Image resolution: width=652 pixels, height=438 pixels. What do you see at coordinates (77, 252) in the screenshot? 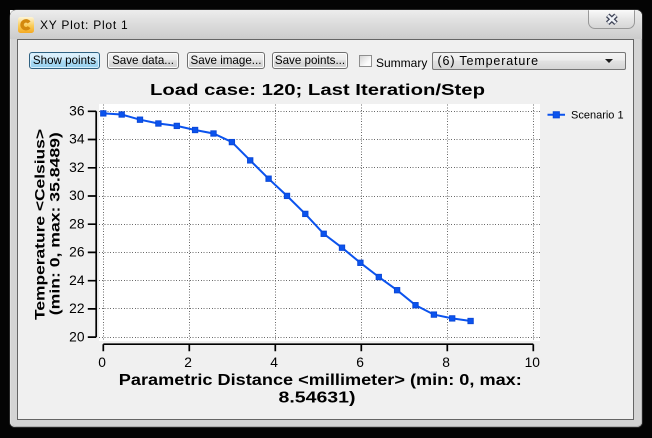
I see `svg-text: 26` at bounding box center [77, 252].